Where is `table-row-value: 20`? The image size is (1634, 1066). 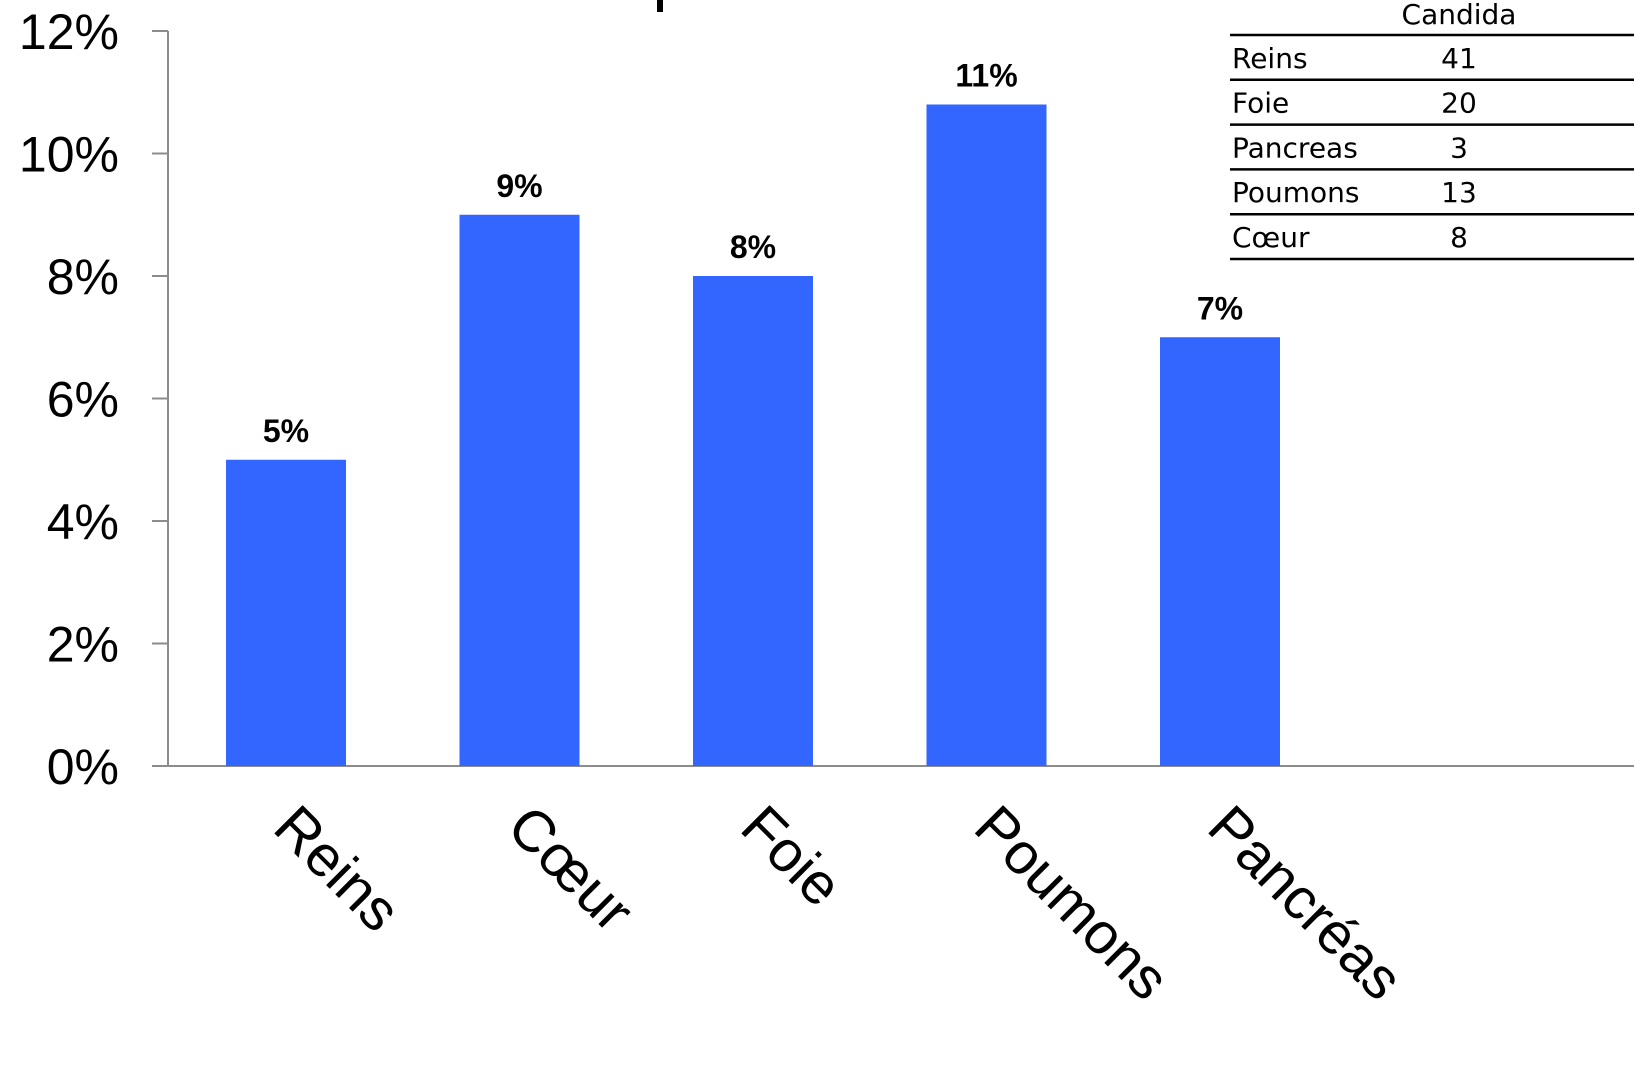
table-row-value: 20 is located at coordinates (1459, 103).